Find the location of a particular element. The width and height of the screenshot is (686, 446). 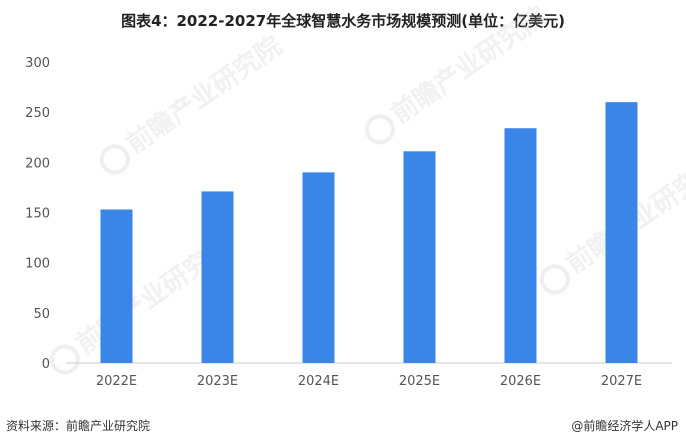

y-tick-label: 50 is located at coordinates (41, 314).